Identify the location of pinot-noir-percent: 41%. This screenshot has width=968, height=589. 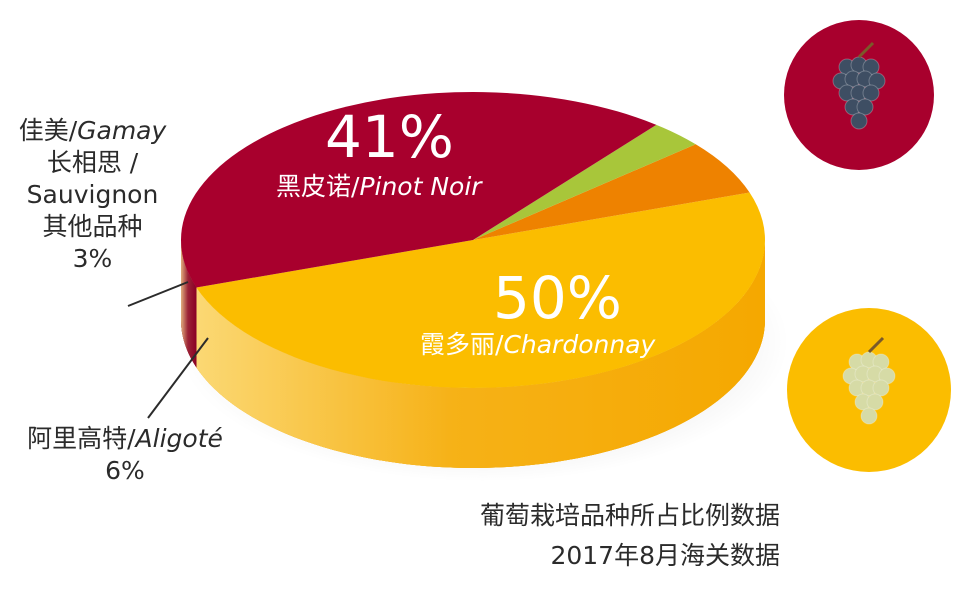
(389, 137).